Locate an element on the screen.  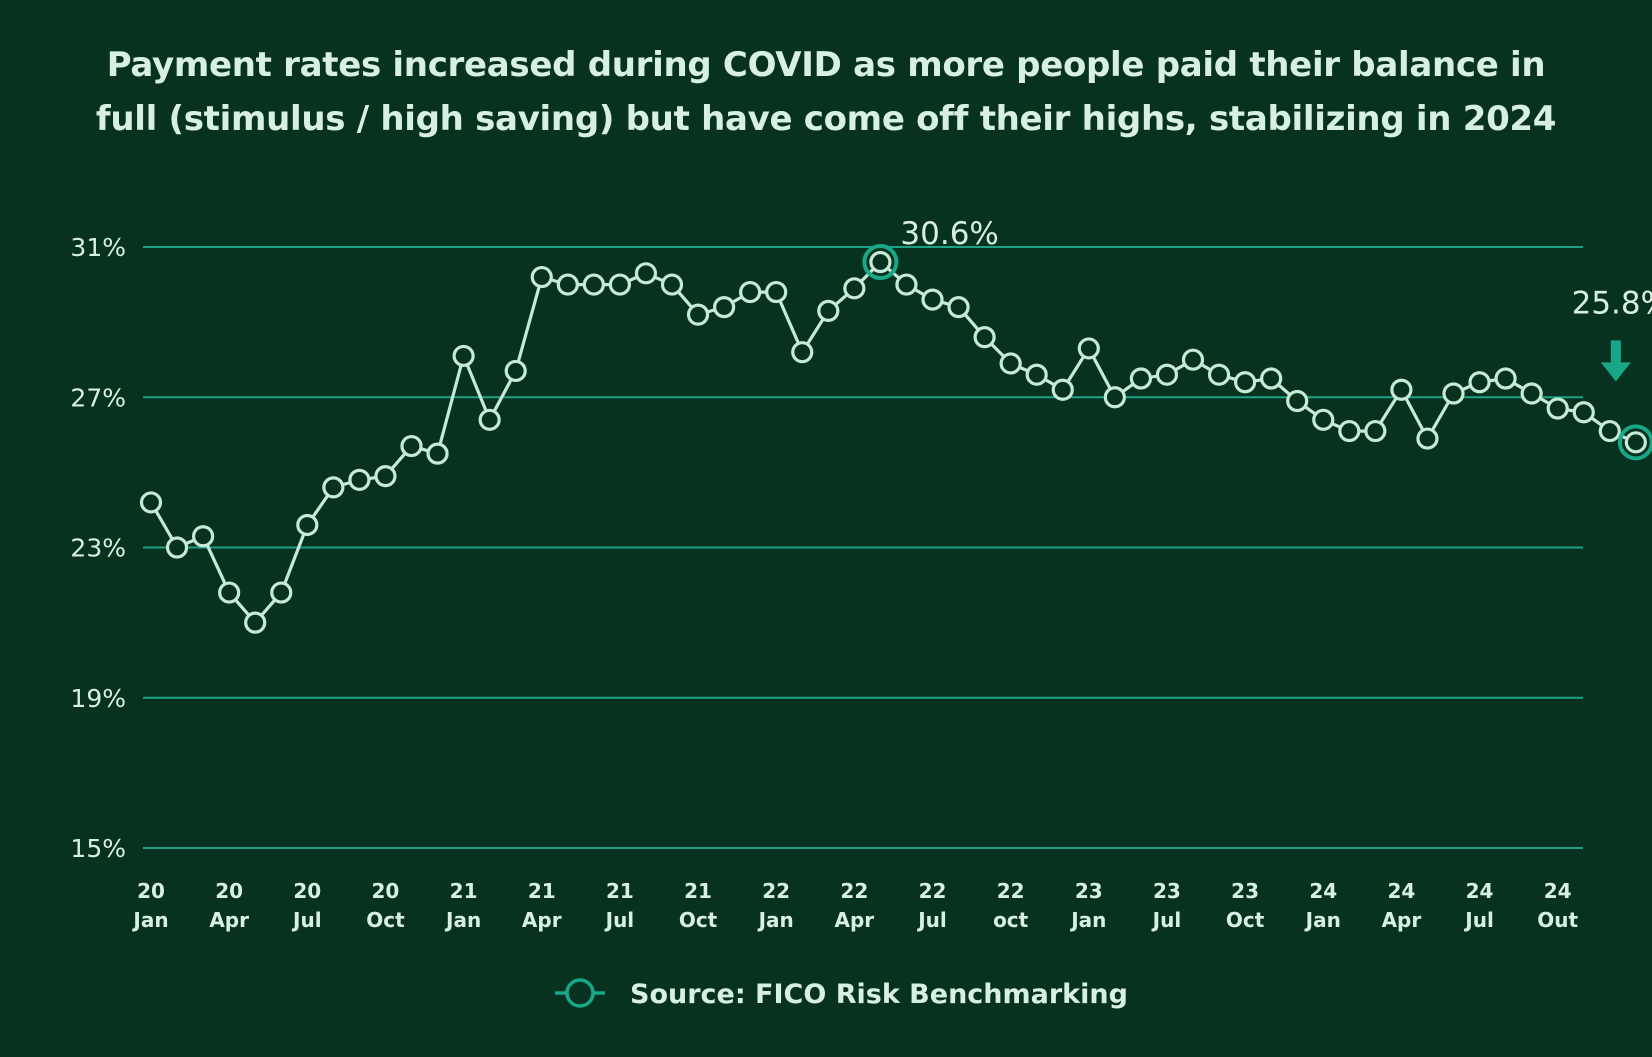
annotation-label: 30.6% is located at coordinates (949, 234).